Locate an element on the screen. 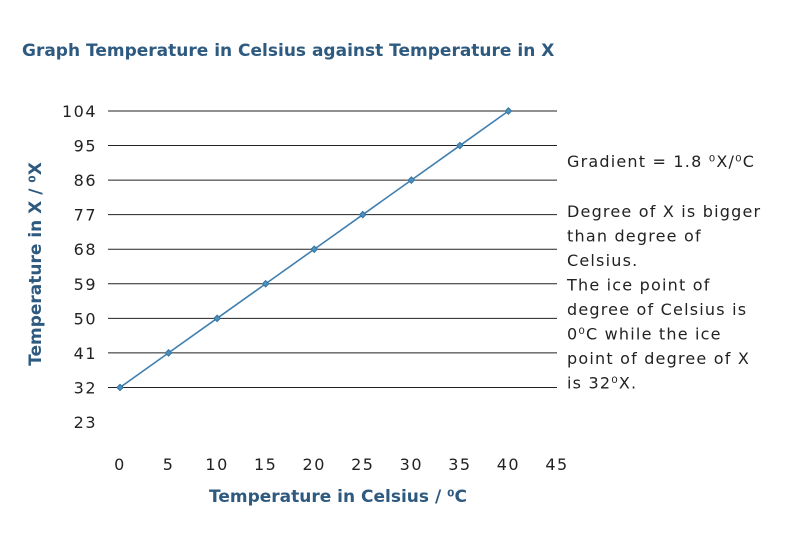 This screenshot has height=541, width=798. y-tick-label: 50 is located at coordinates (85, 318).